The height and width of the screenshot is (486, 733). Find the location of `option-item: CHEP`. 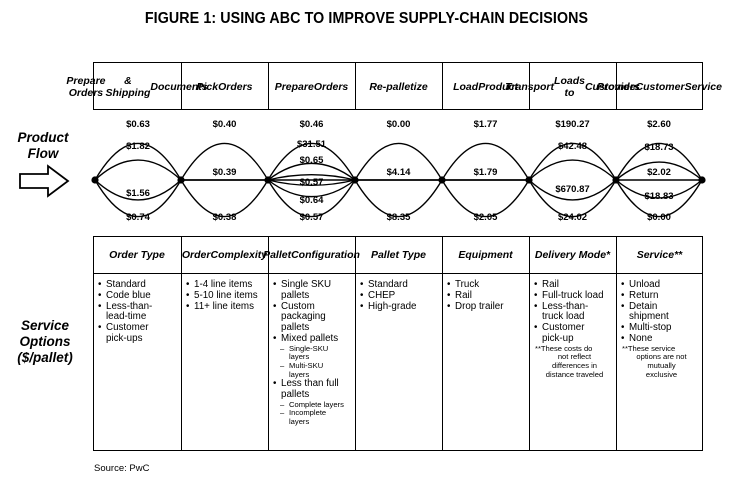

option-item: CHEP is located at coordinates (399, 296).